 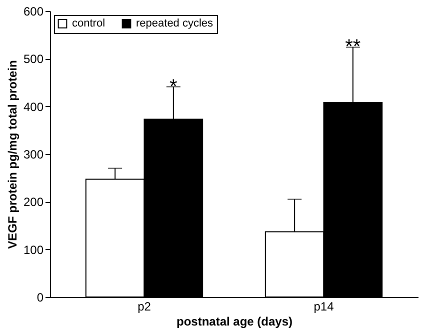 I want to click on x-tick-label: p2, so click(x=145, y=307).